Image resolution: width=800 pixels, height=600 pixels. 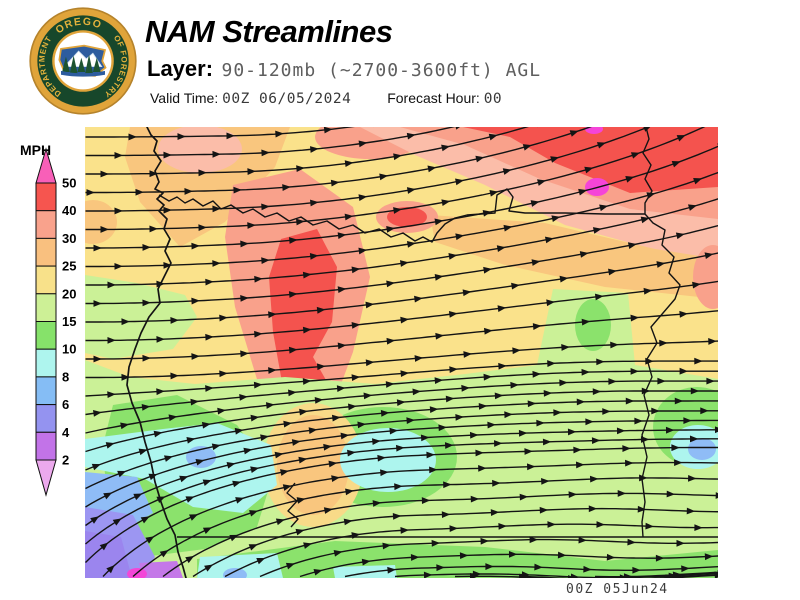 What do you see at coordinates (46, 478) in the screenshot?
I see `colorbar-arrow-bottom` at bounding box center [46, 478].